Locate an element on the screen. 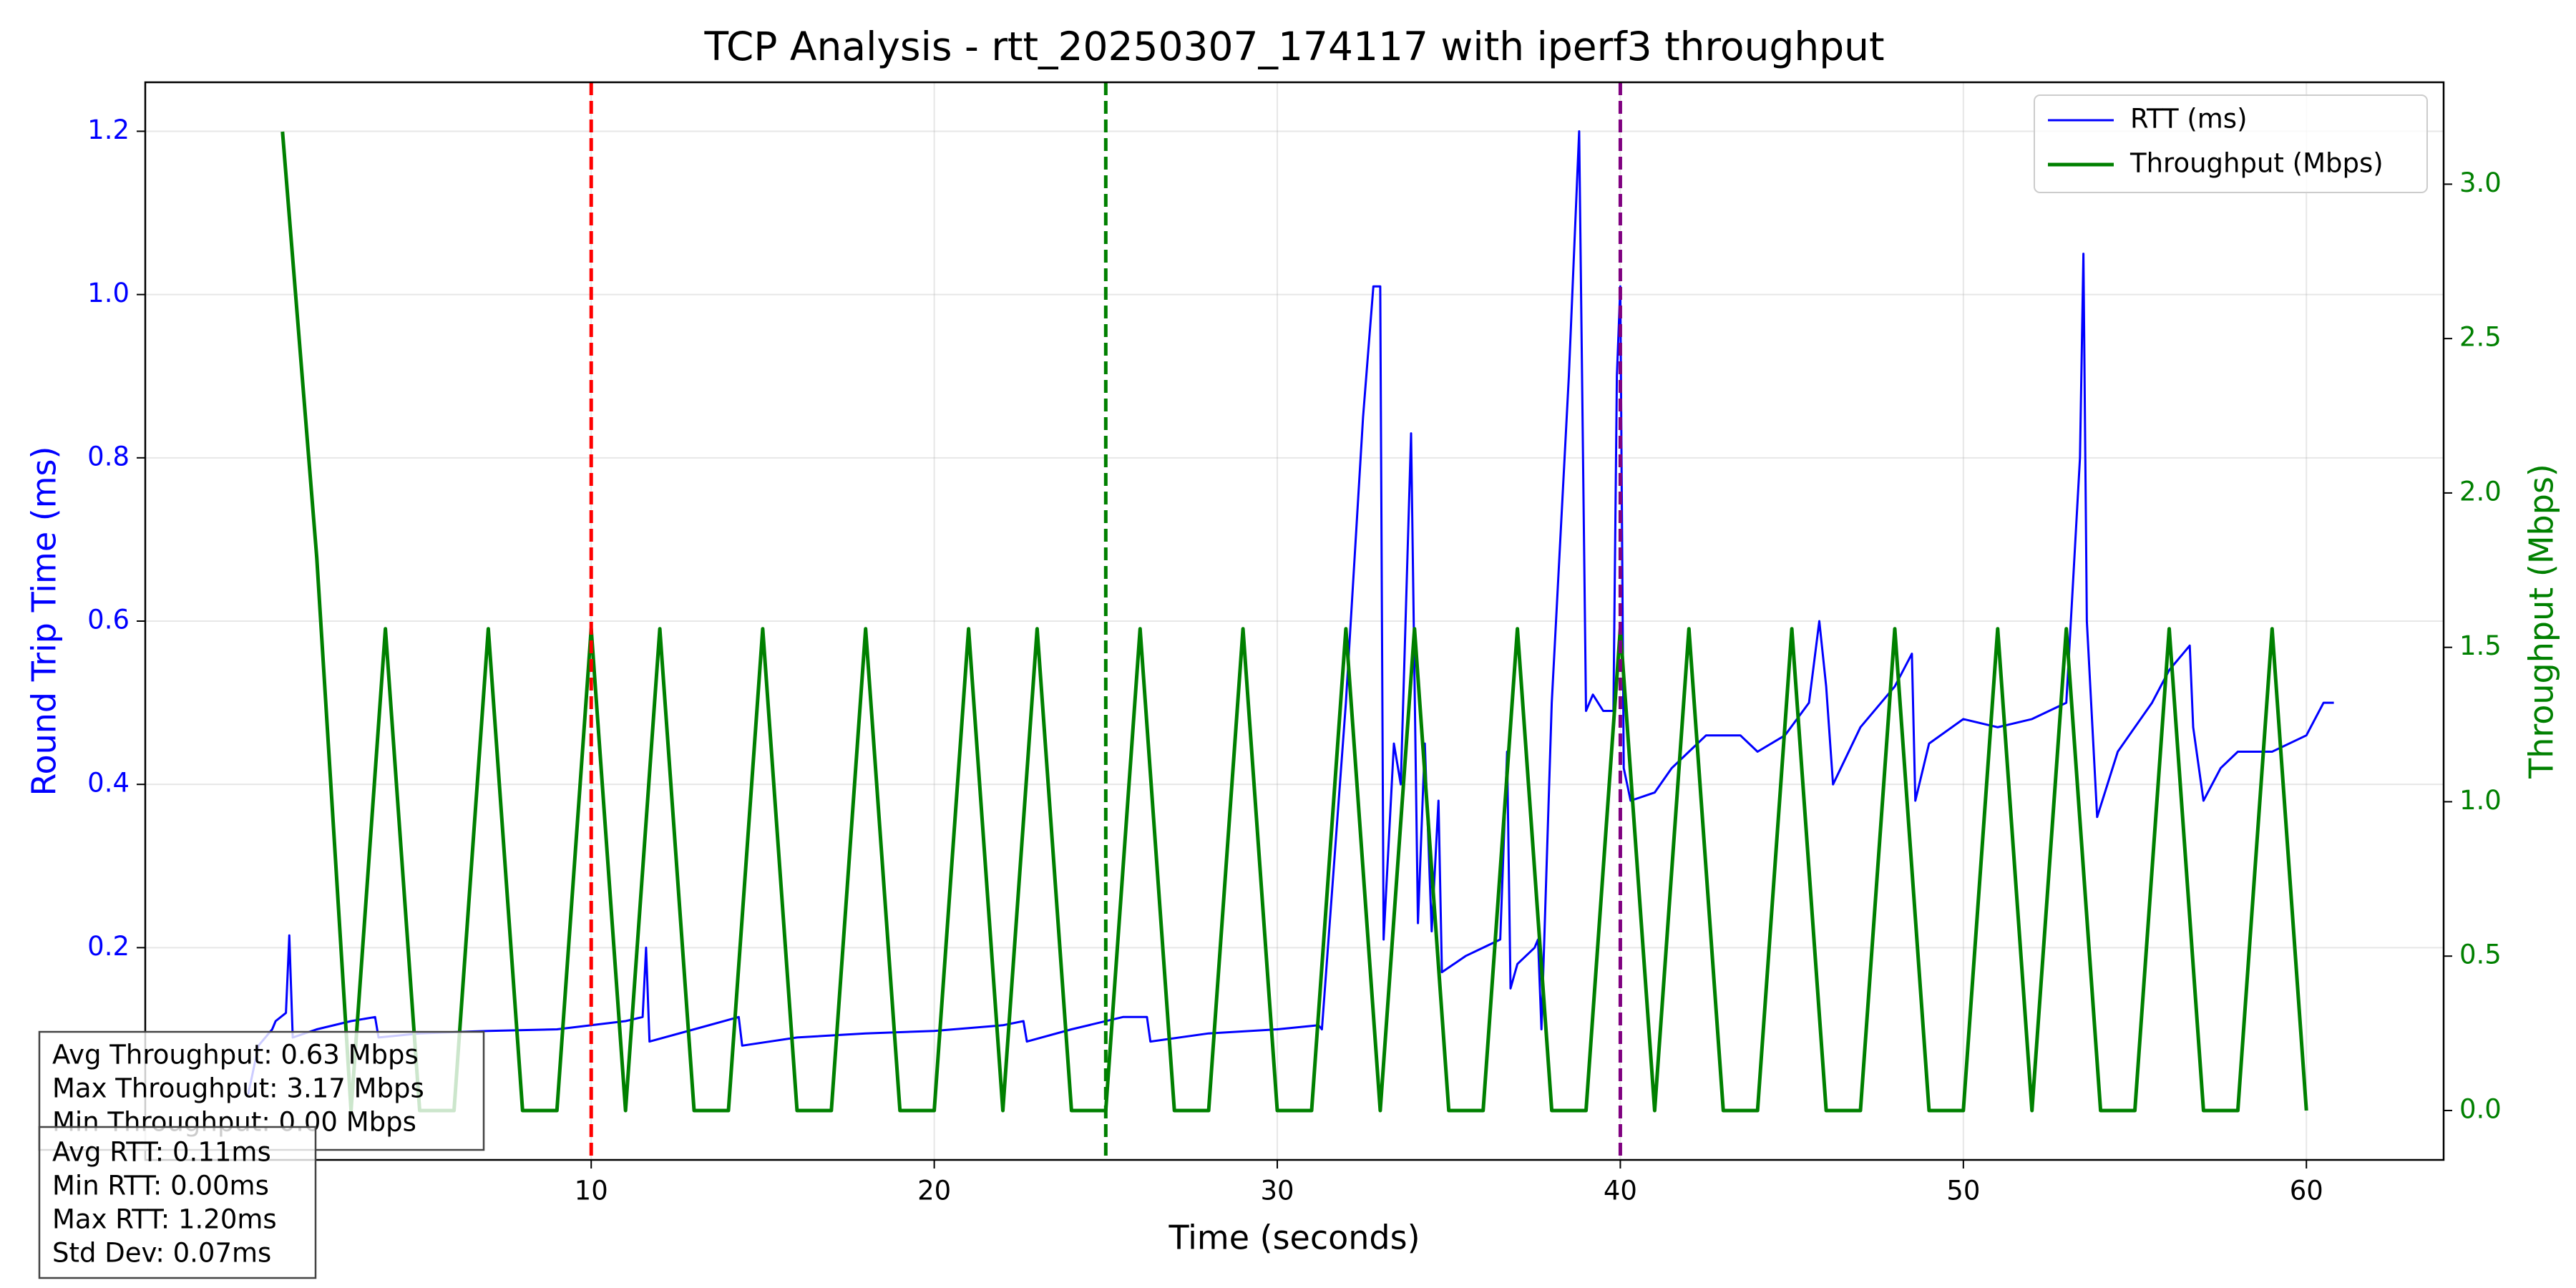 This screenshot has width=2576, height=1288. y2-tick-label: 0.5 is located at coordinates (2480, 955).